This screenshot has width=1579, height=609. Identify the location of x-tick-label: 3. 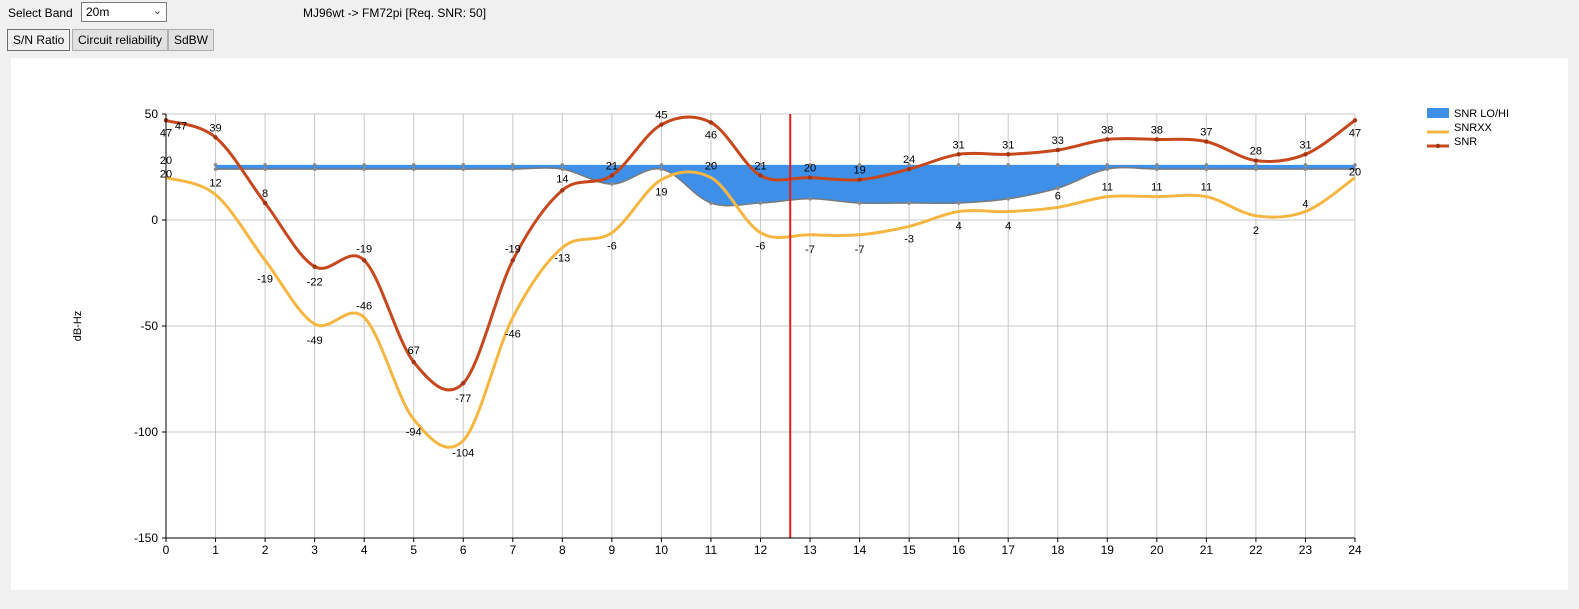
(314, 550).